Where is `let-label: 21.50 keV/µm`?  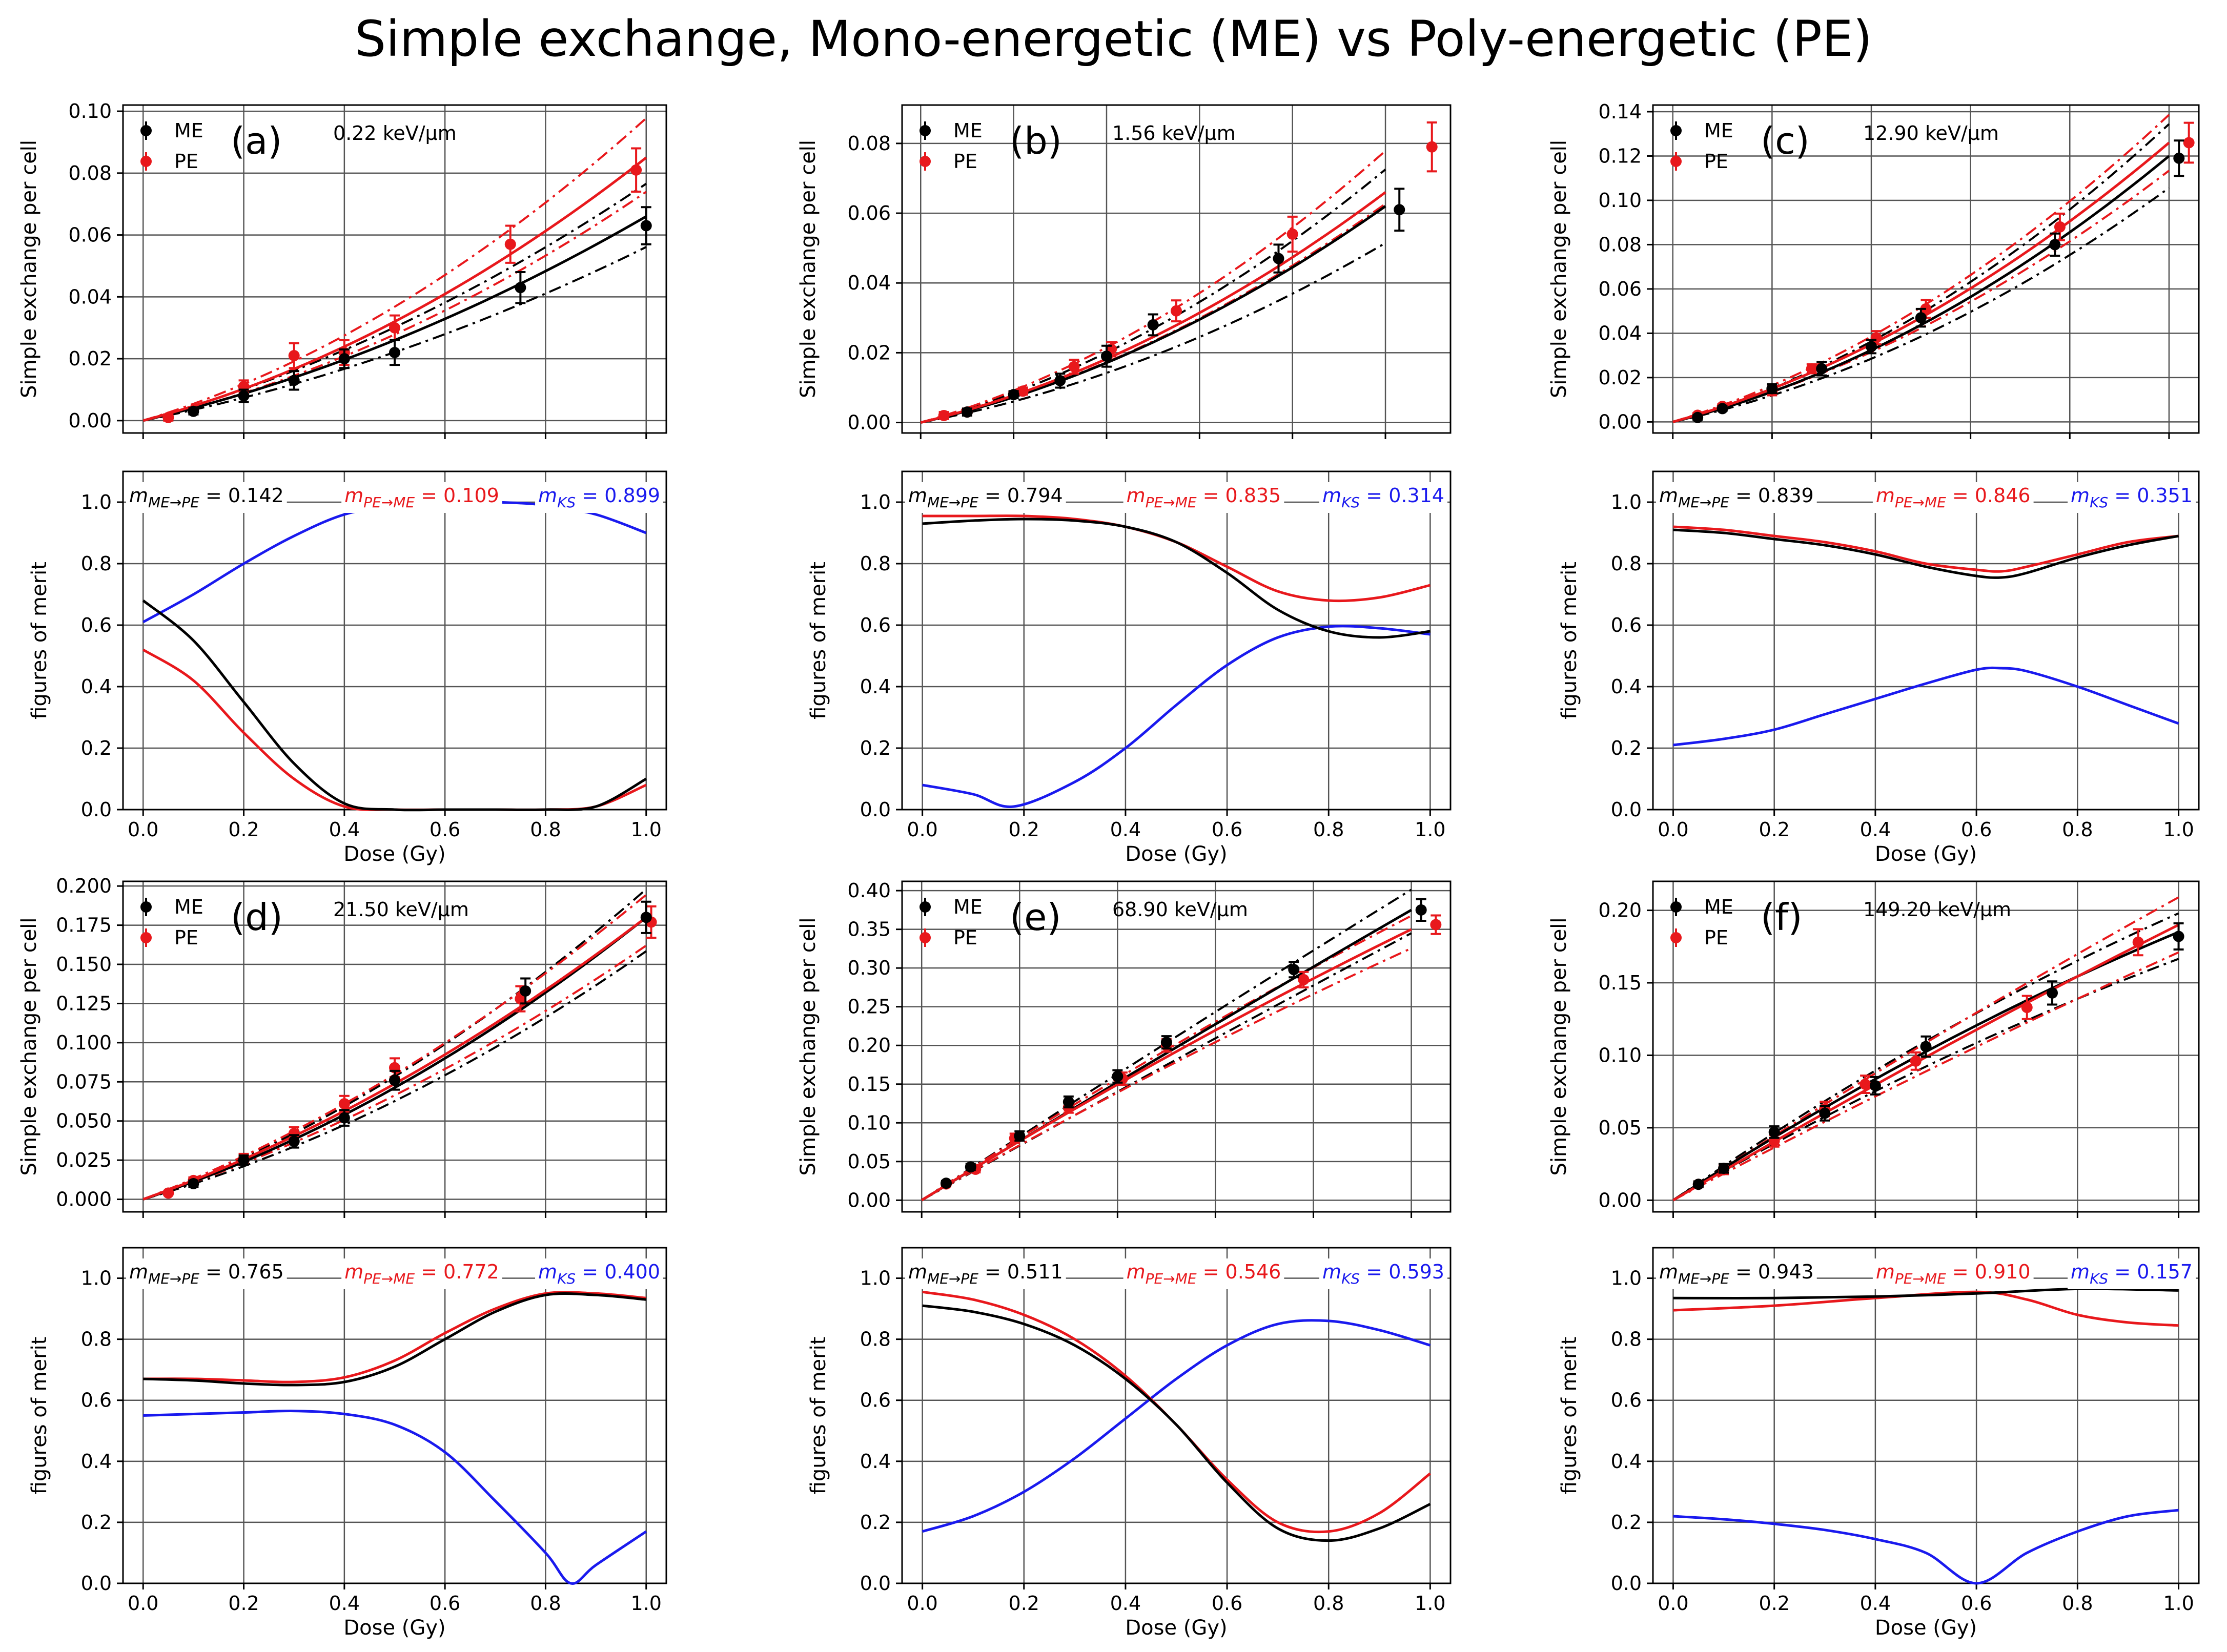
let-label: 21.50 keV/µm is located at coordinates (401, 909).